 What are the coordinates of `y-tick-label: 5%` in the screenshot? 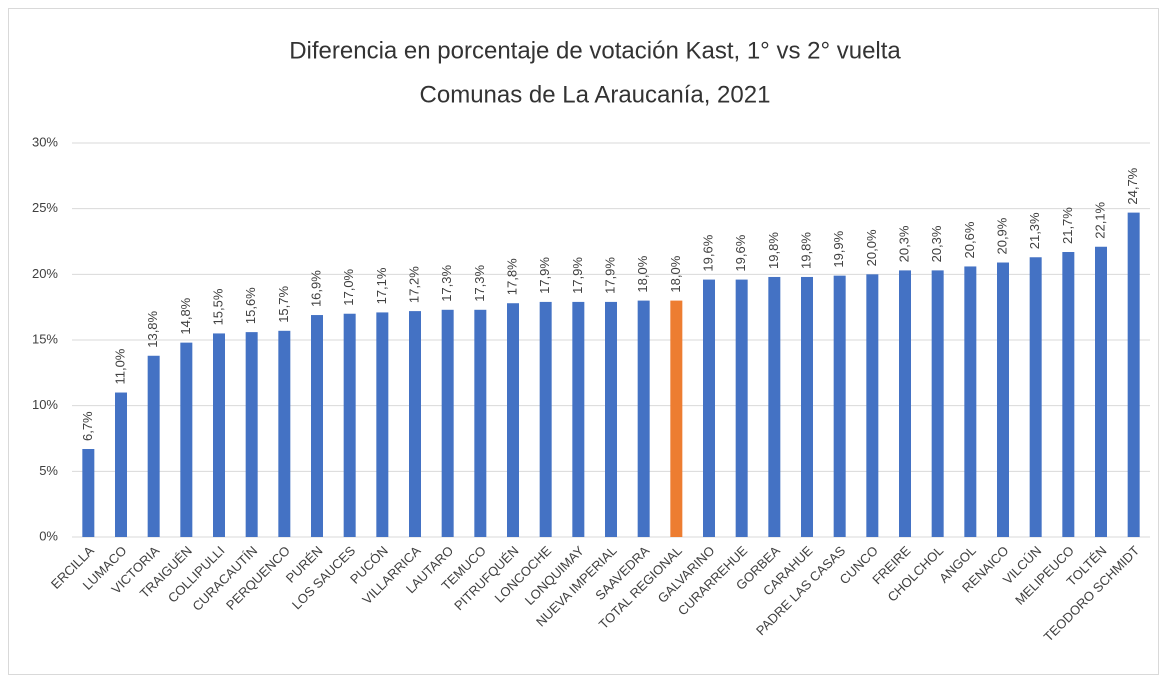 It's located at (48, 470).